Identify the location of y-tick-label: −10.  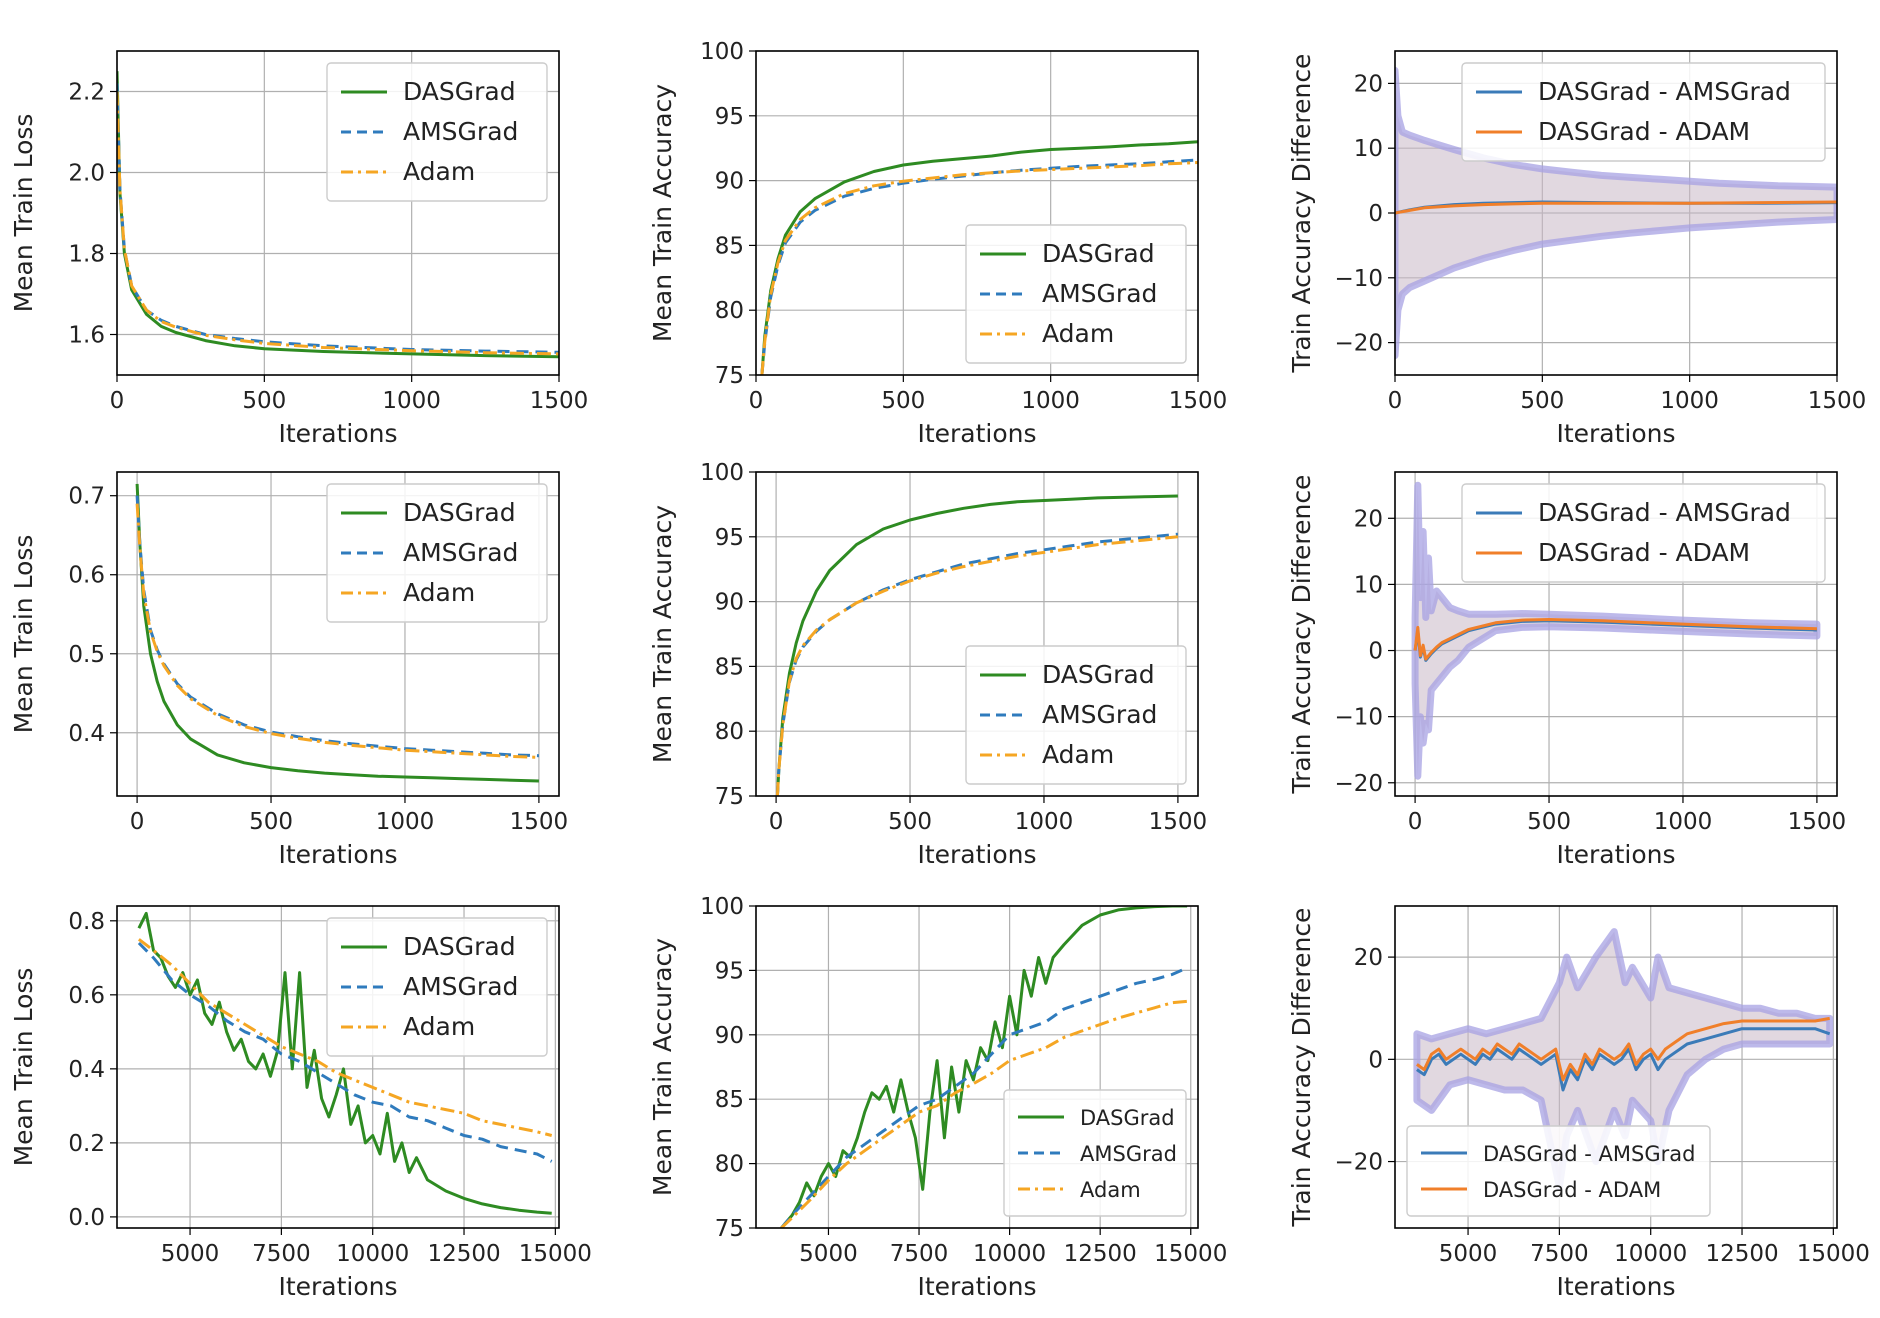
(1358, 718).